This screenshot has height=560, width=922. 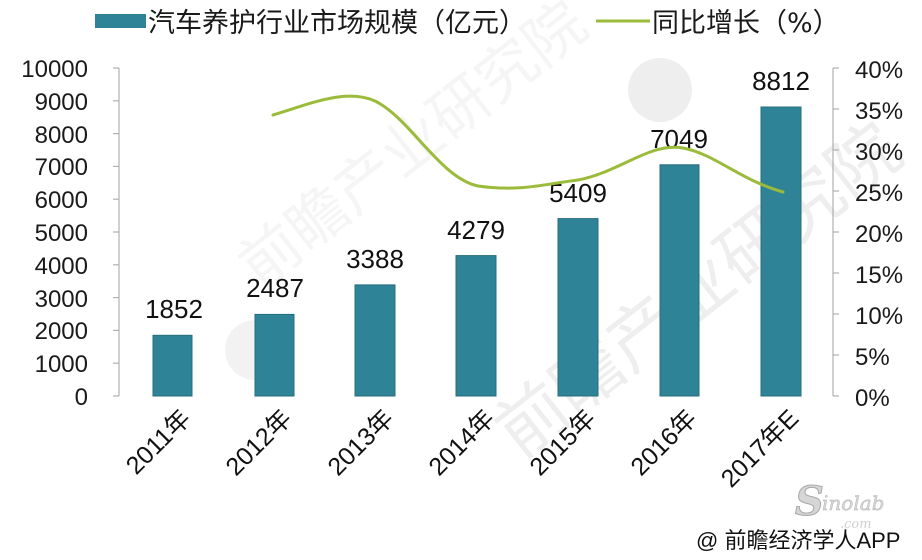 I want to click on svg-text: .com, so click(x=856, y=524).